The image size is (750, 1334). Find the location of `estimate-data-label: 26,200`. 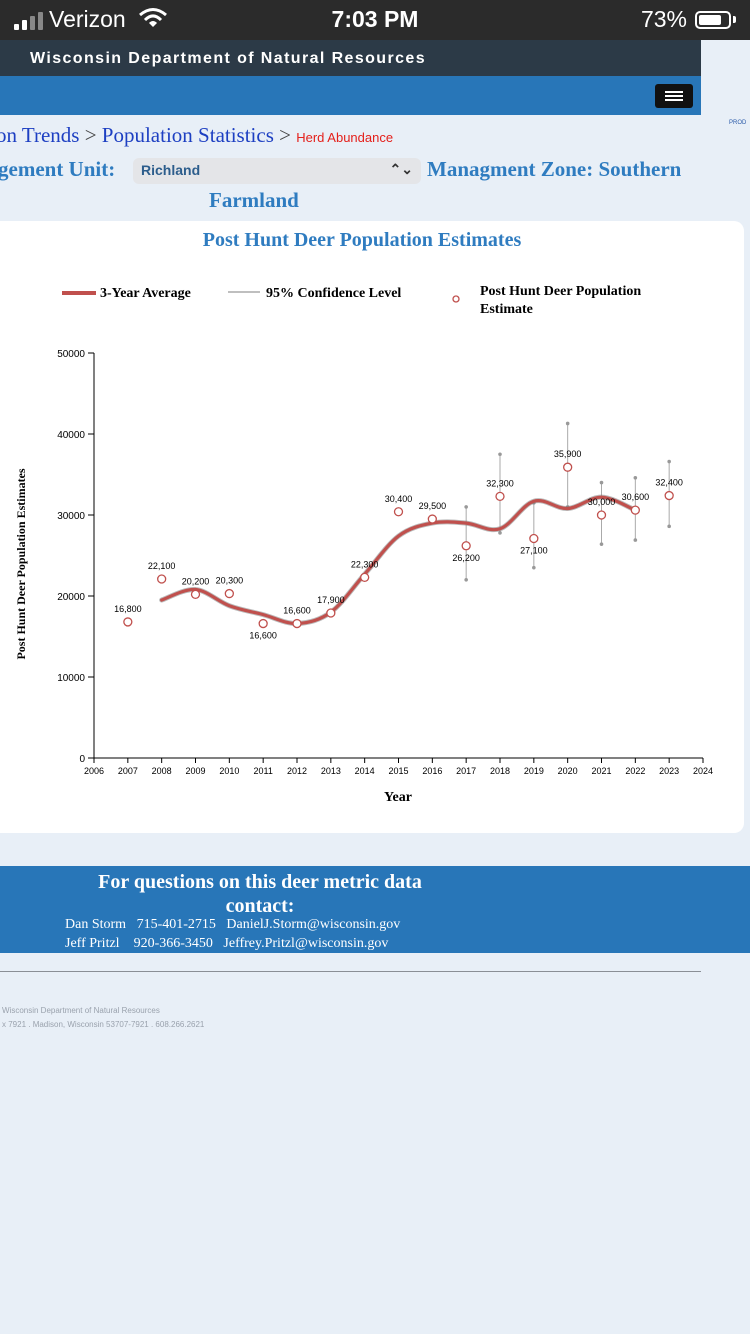

estimate-data-label: 26,200 is located at coordinates (466, 558).